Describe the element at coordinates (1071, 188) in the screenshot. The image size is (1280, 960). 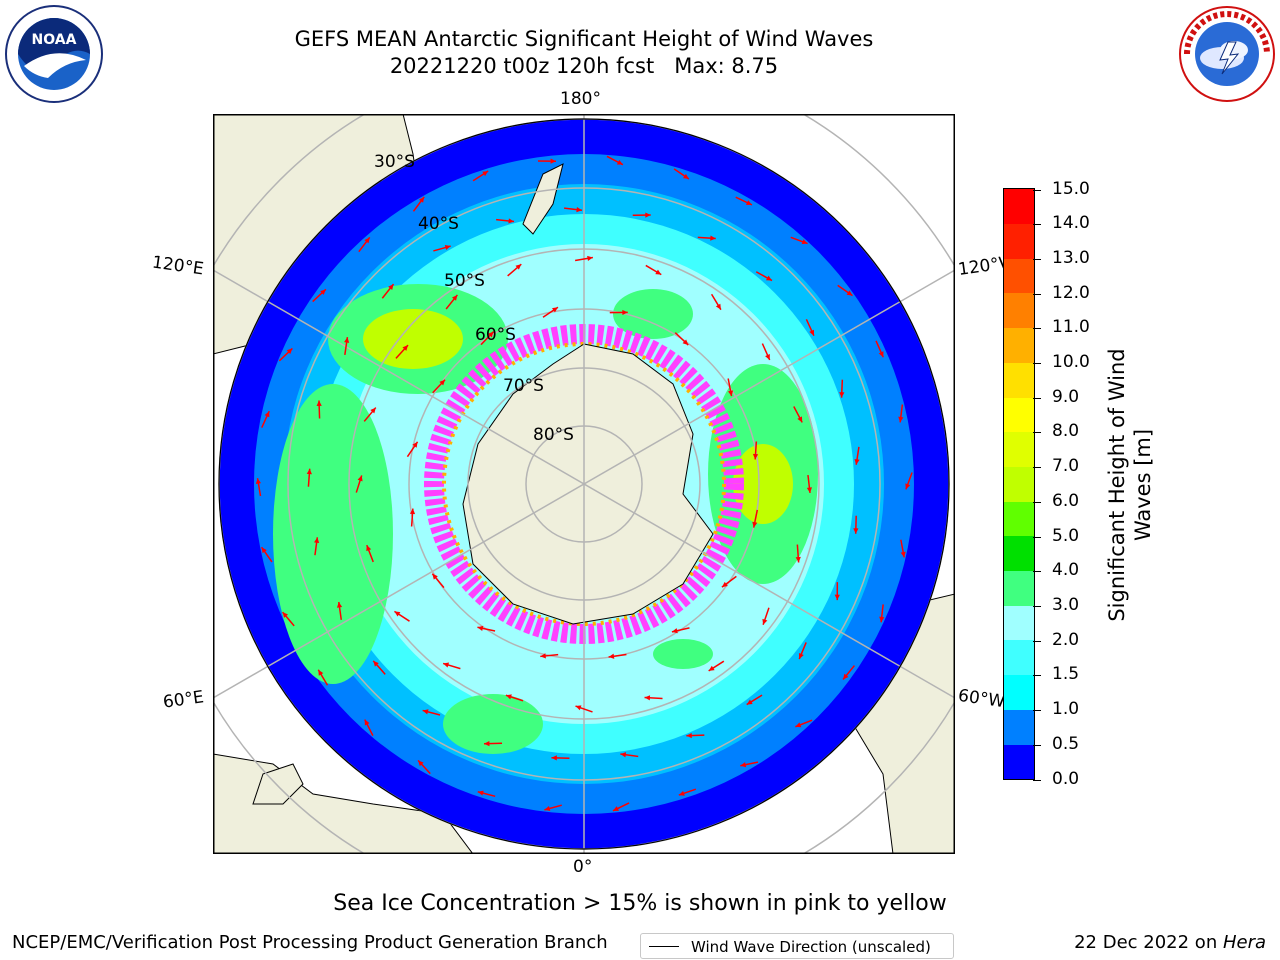
I see `colorbar-tick-label: 15.0` at that location.